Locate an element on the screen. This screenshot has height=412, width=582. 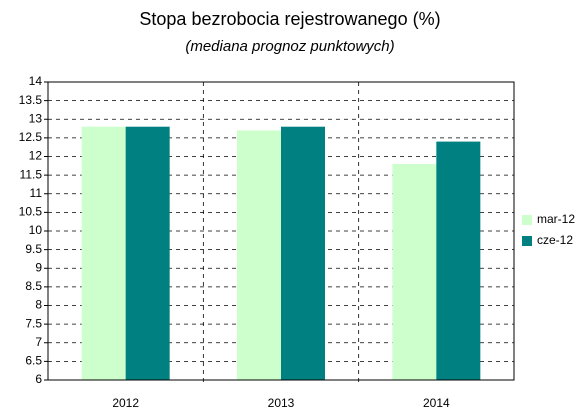
y-tick-label: 14 is located at coordinates (36, 81).